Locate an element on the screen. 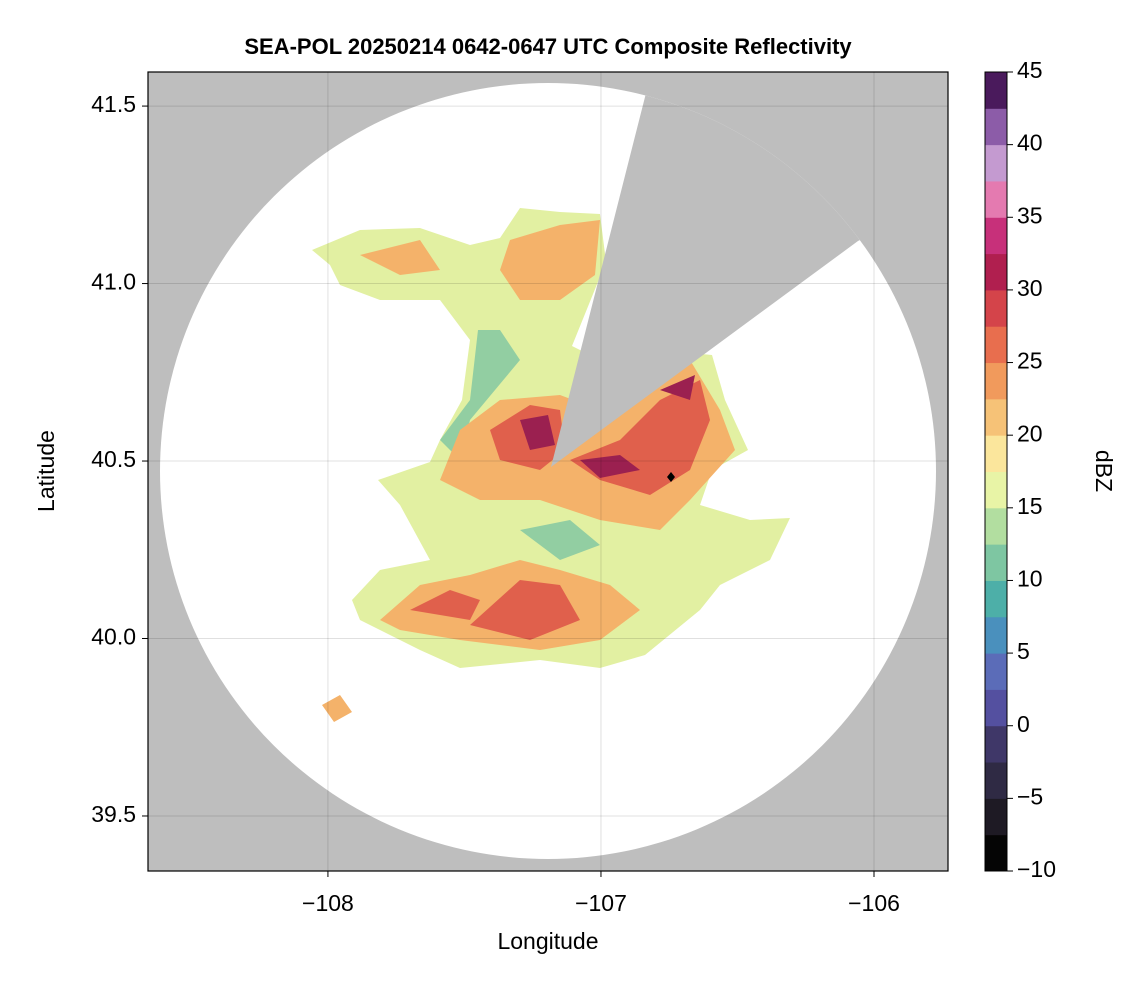  echo-intense is located at coordinates (607, 426).